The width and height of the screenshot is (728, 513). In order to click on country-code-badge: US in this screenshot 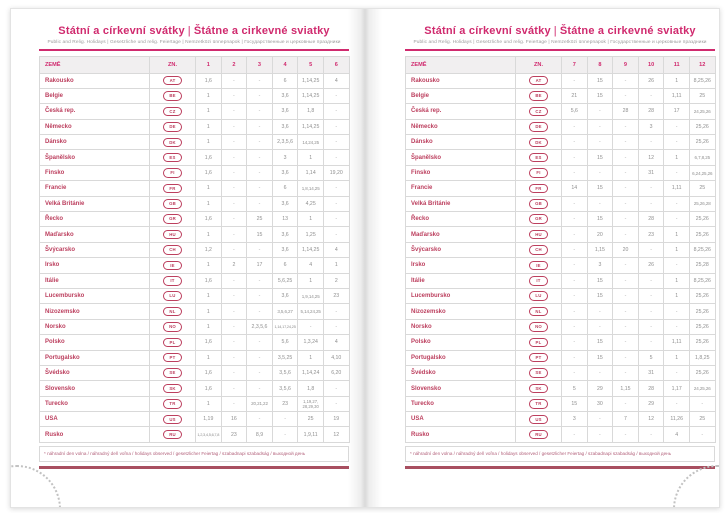, I will do `click(172, 419)`.